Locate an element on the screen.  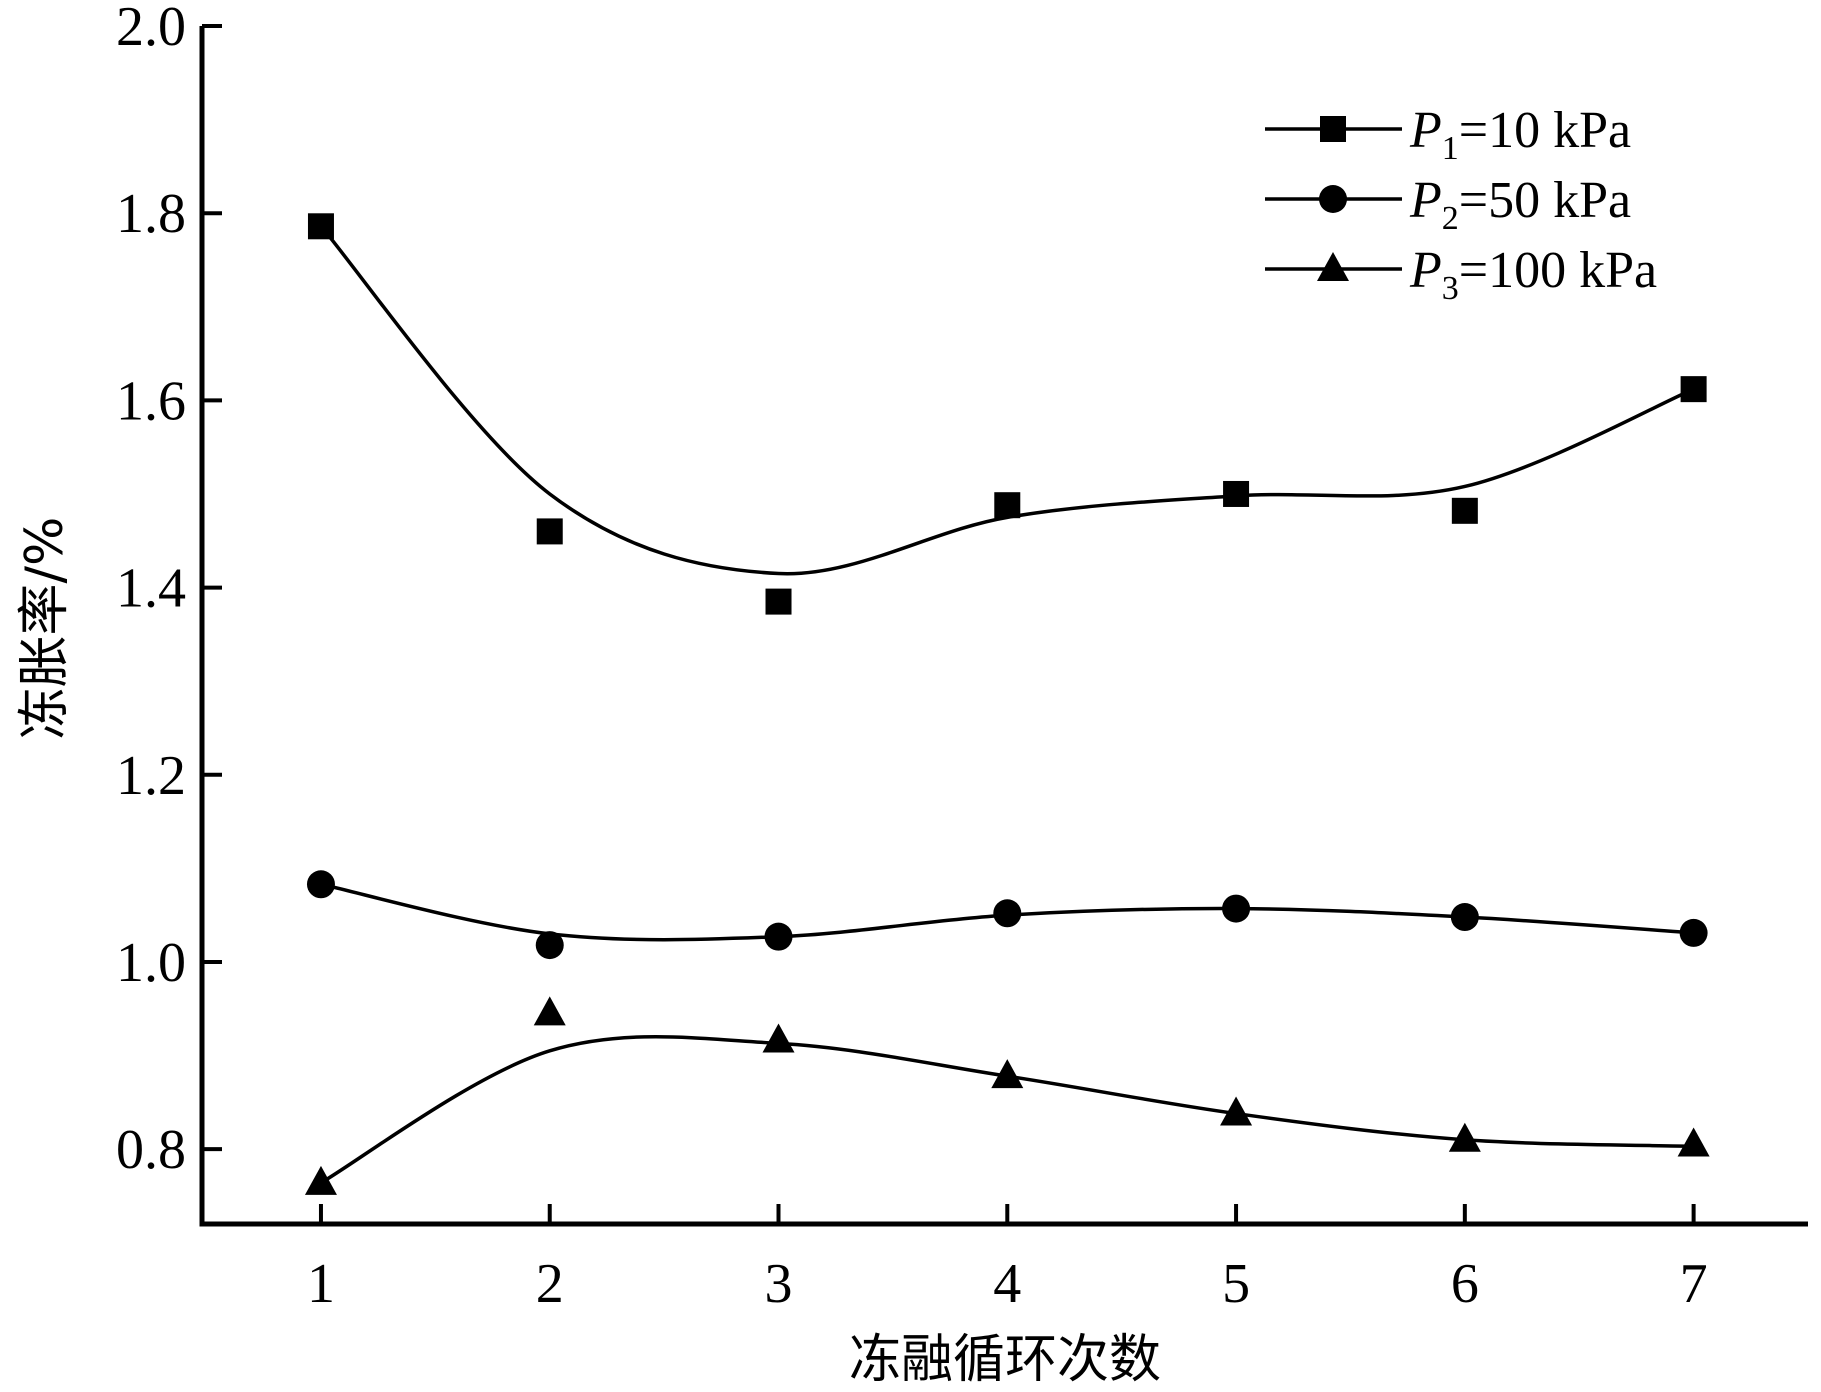
x-tick-label: 2 is located at coordinates (550, 1284).